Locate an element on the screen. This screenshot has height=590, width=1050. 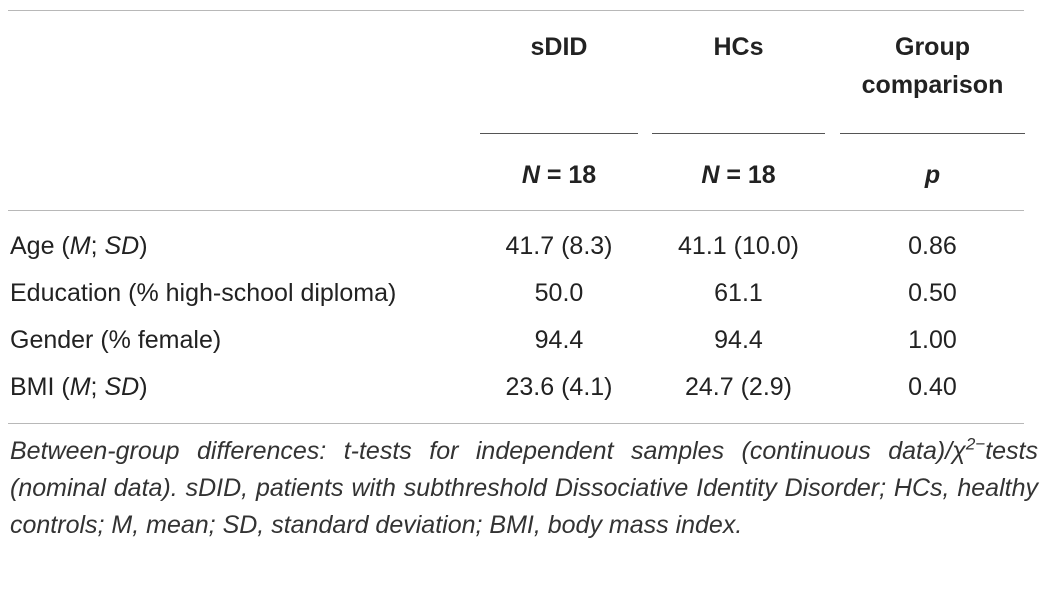
row-label-bmi-text: BMI ( is located at coordinates (40, 387).